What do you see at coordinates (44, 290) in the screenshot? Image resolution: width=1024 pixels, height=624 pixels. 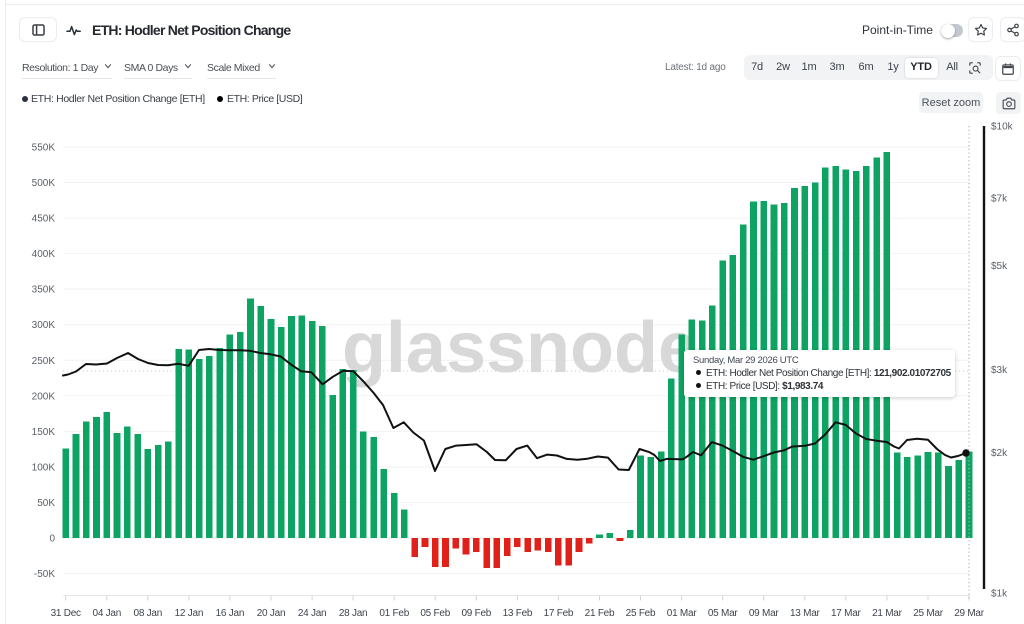 I see `svg-text: 350K` at bounding box center [44, 290].